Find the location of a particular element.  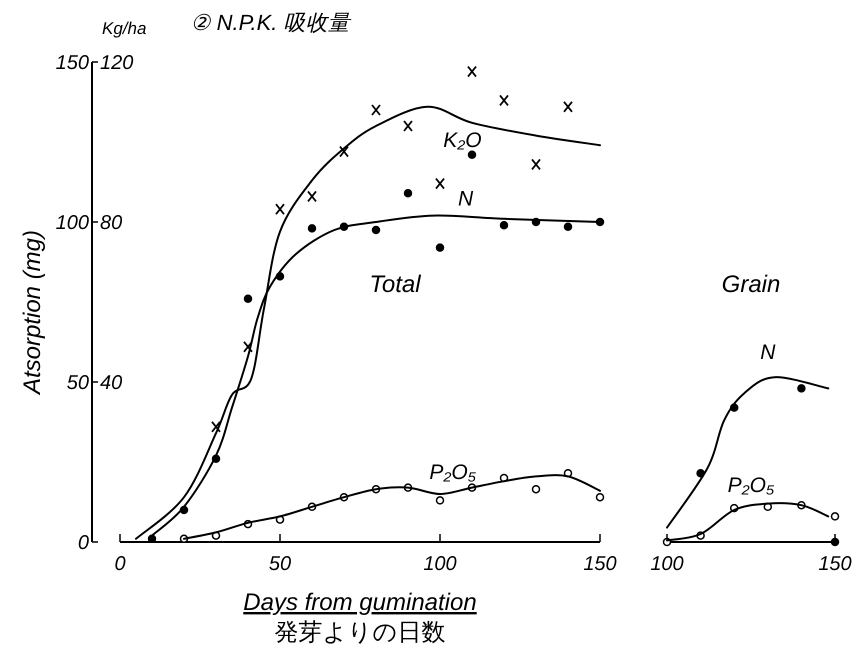

y2-axis-title: Kg/ha is located at coordinates (124, 28).